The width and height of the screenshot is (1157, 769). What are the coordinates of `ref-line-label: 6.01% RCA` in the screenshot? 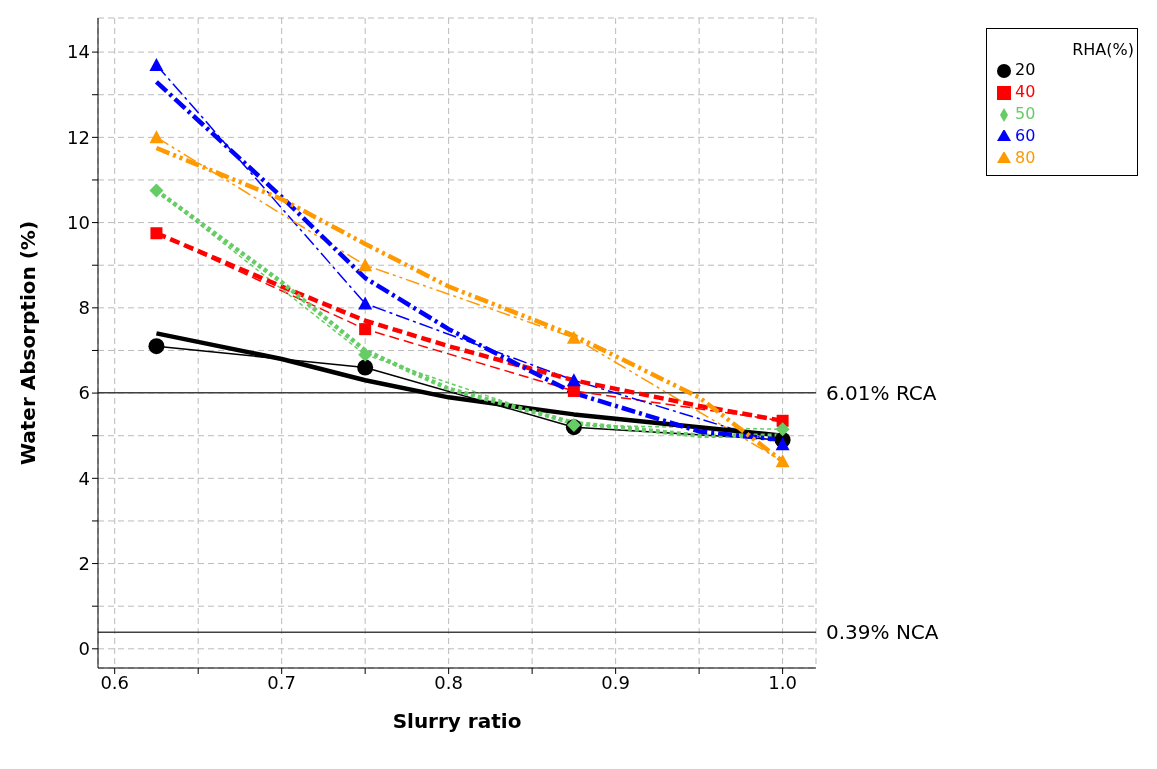 It's located at (881, 392).